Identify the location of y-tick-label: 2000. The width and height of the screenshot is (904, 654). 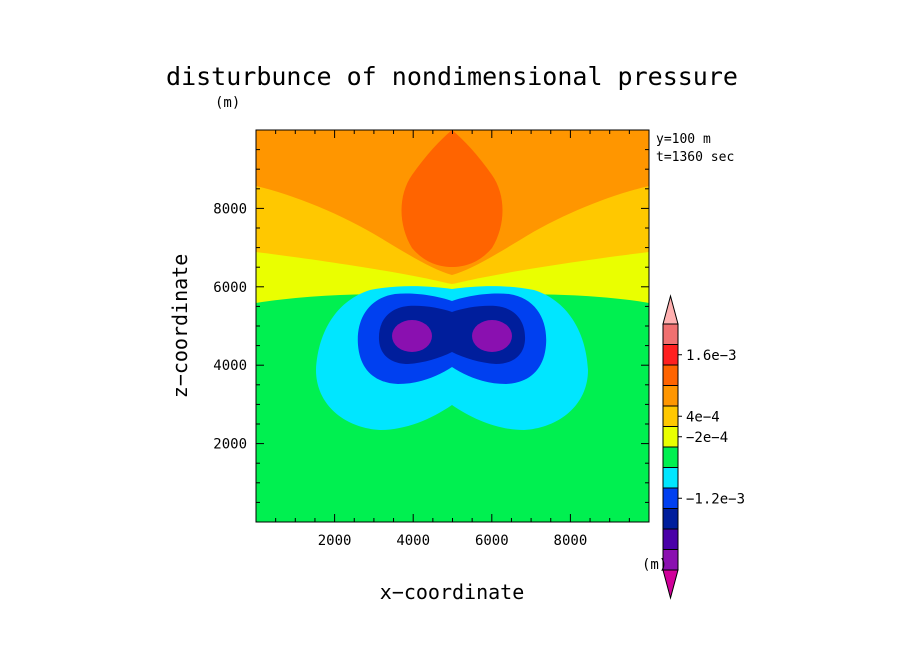
(230, 445).